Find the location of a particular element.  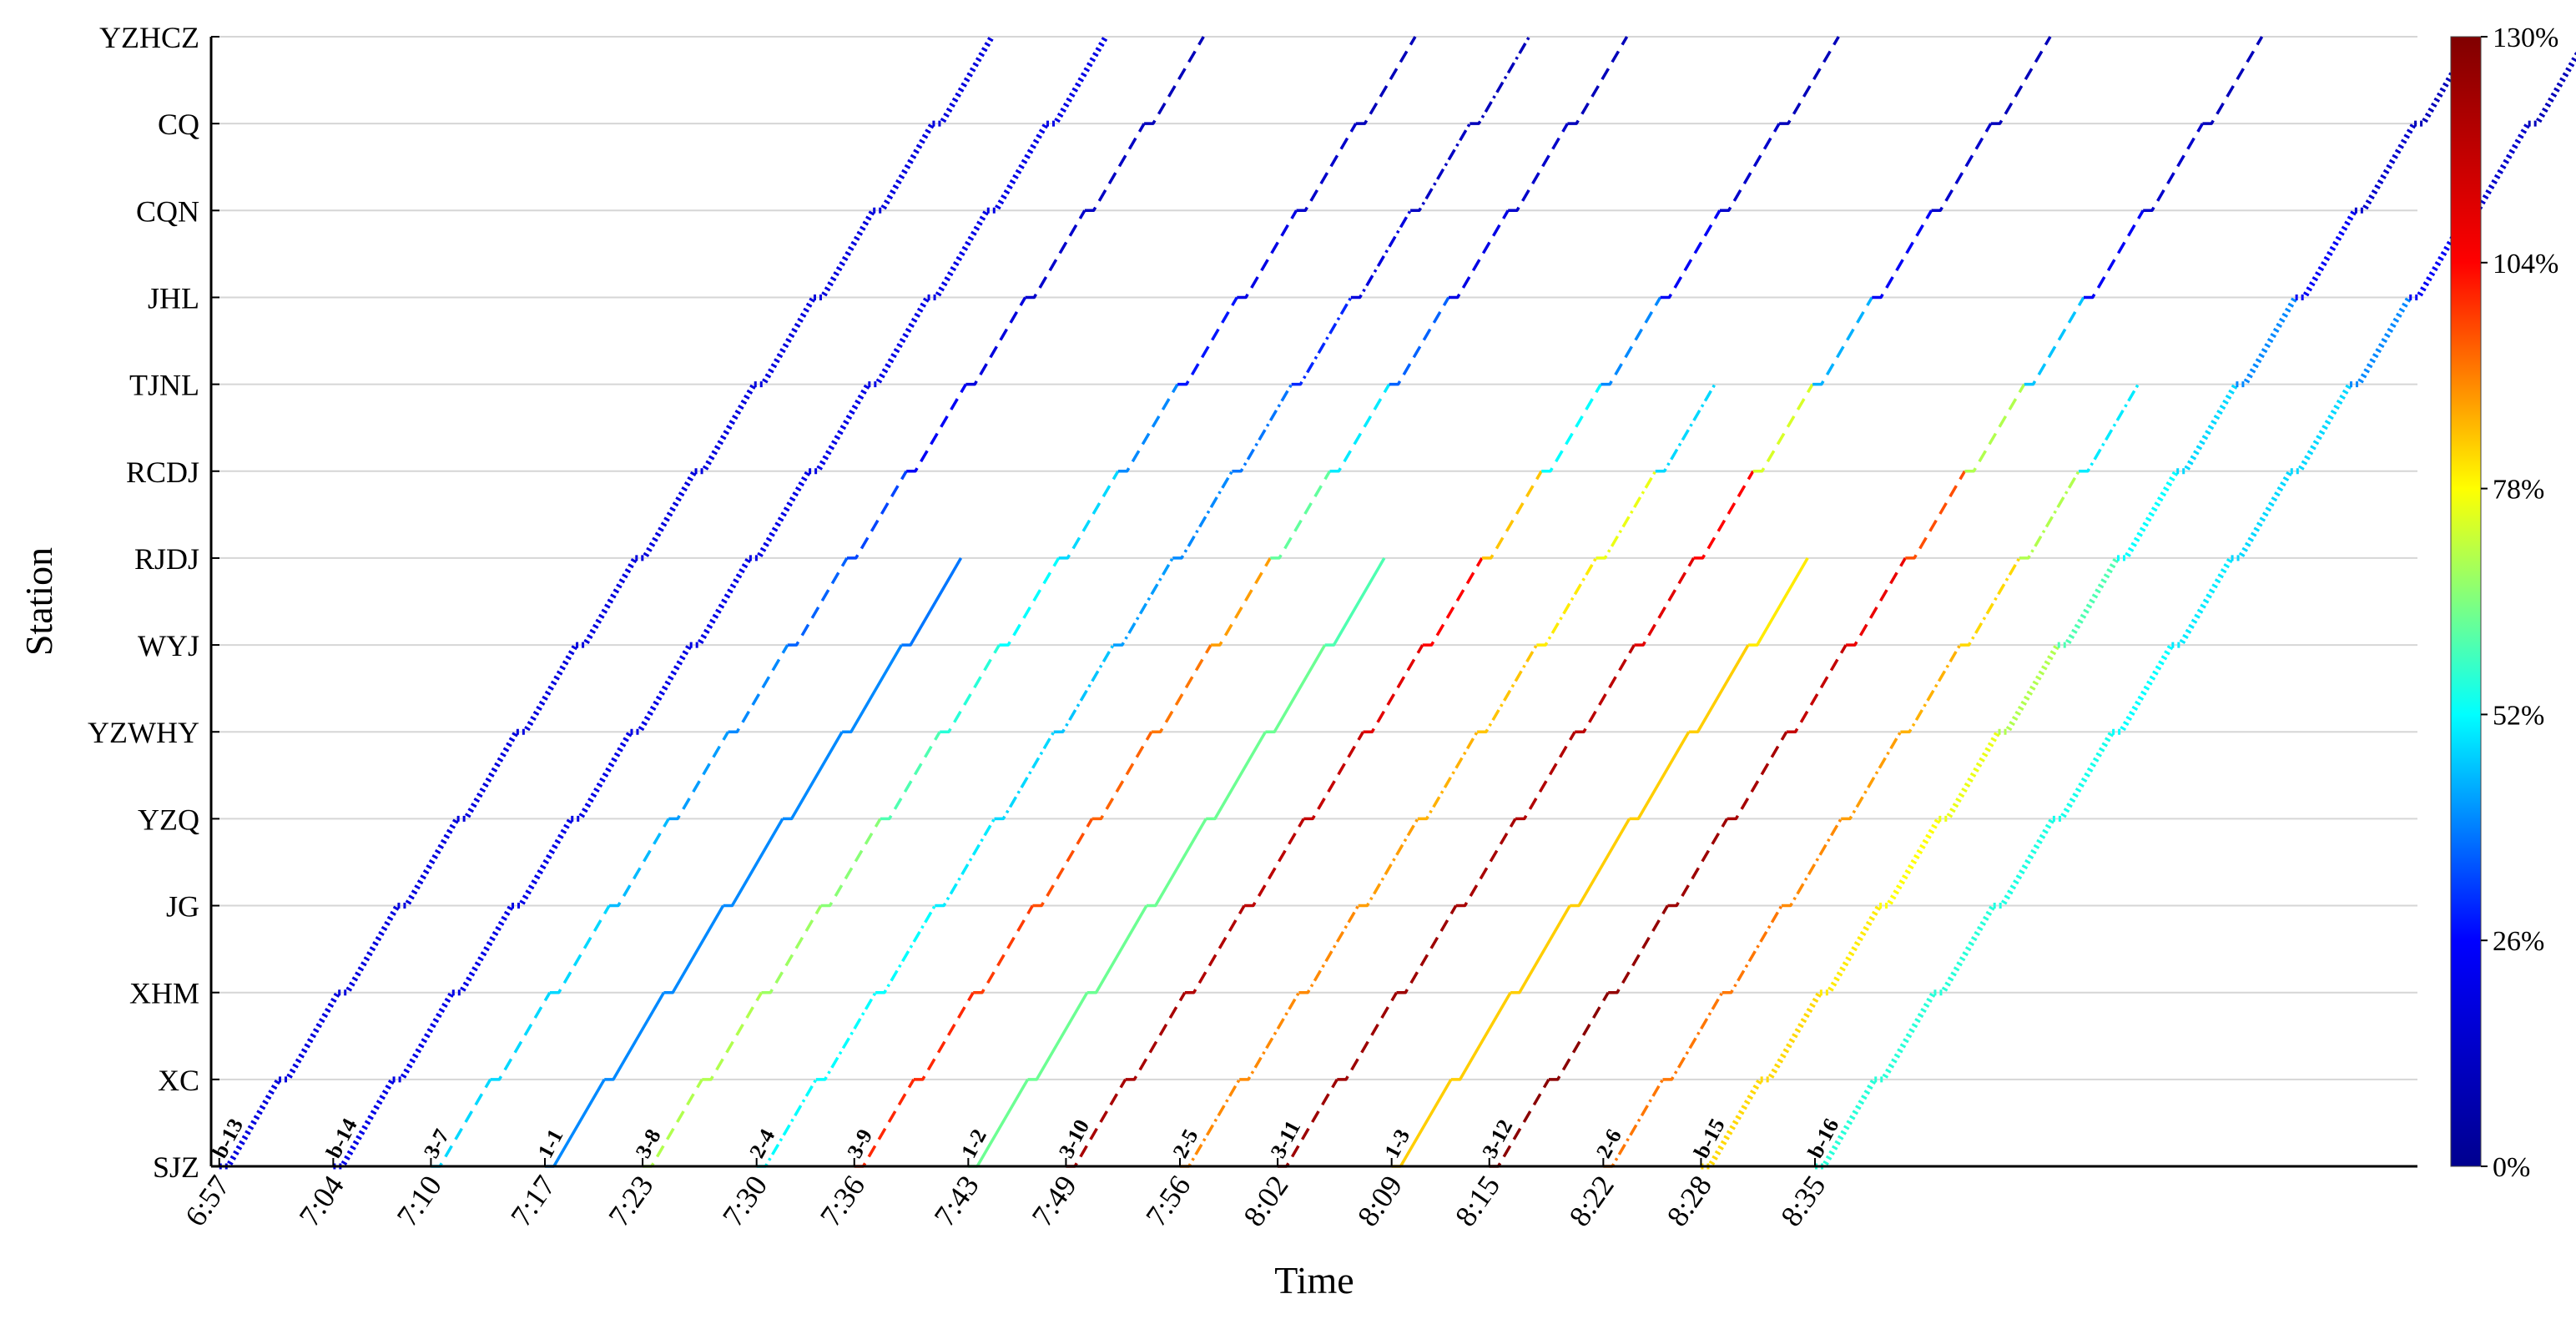

station-tick-label: YZWHY is located at coordinates (143, 732).